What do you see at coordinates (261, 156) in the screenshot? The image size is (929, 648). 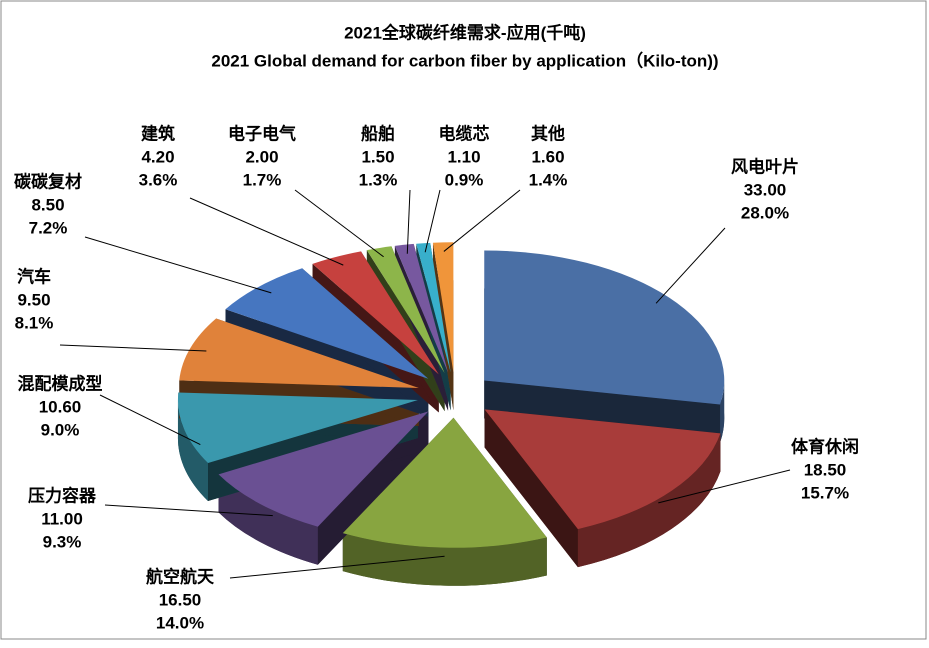 I see `slice-value-label: 2.00` at bounding box center [261, 156].